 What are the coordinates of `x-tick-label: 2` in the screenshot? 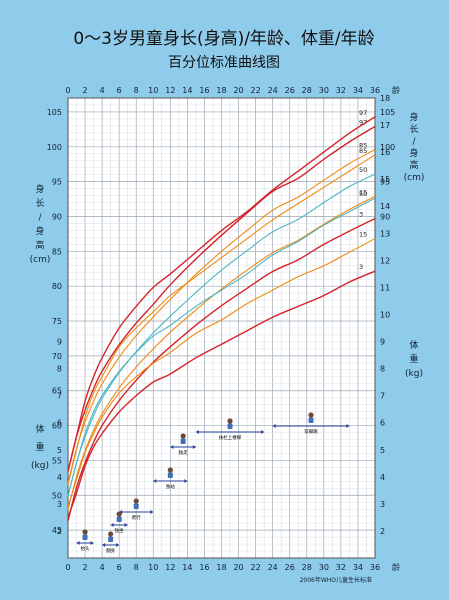 It's located at (85, 567).